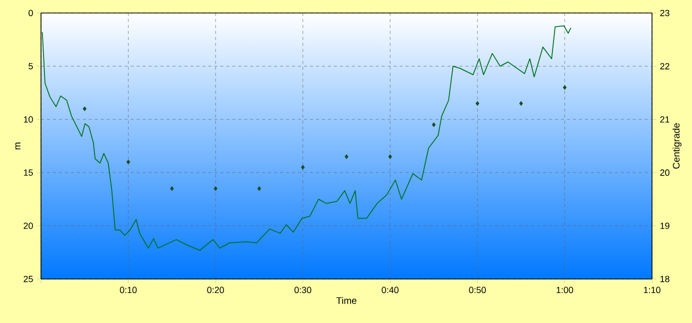 The height and width of the screenshot is (323, 692). What do you see at coordinates (652, 290) in the screenshot?
I see `x-tick-label: 1:10` at bounding box center [652, 290].